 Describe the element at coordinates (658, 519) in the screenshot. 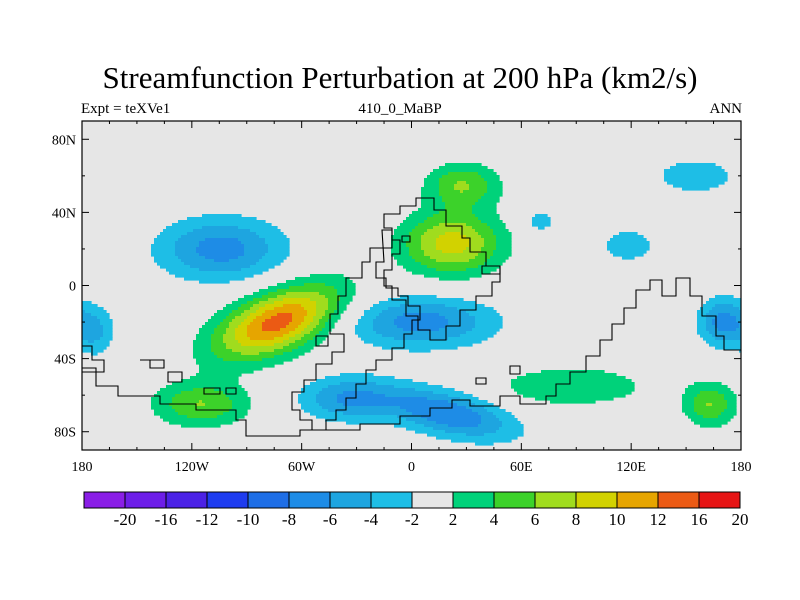

I see `colorbar-label: 12` at that location.